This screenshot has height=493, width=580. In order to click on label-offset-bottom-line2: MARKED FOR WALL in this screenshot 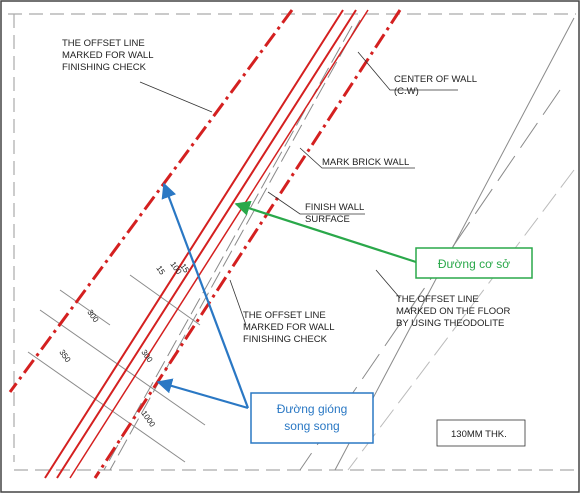, I will do `click(289, 327)`.